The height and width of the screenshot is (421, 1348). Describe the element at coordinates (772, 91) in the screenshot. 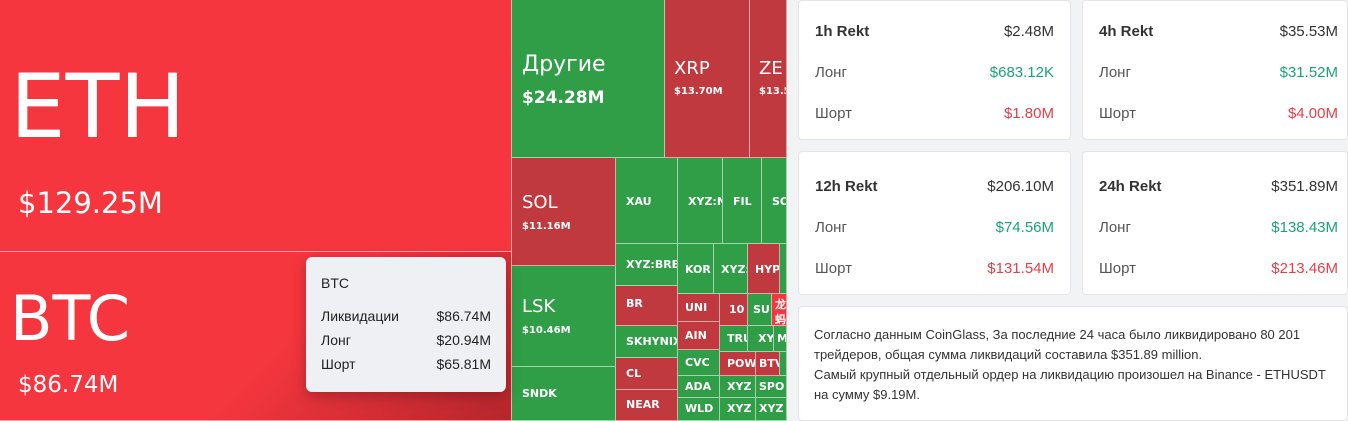

I see `tile-zec-value: $13.5` at that location.